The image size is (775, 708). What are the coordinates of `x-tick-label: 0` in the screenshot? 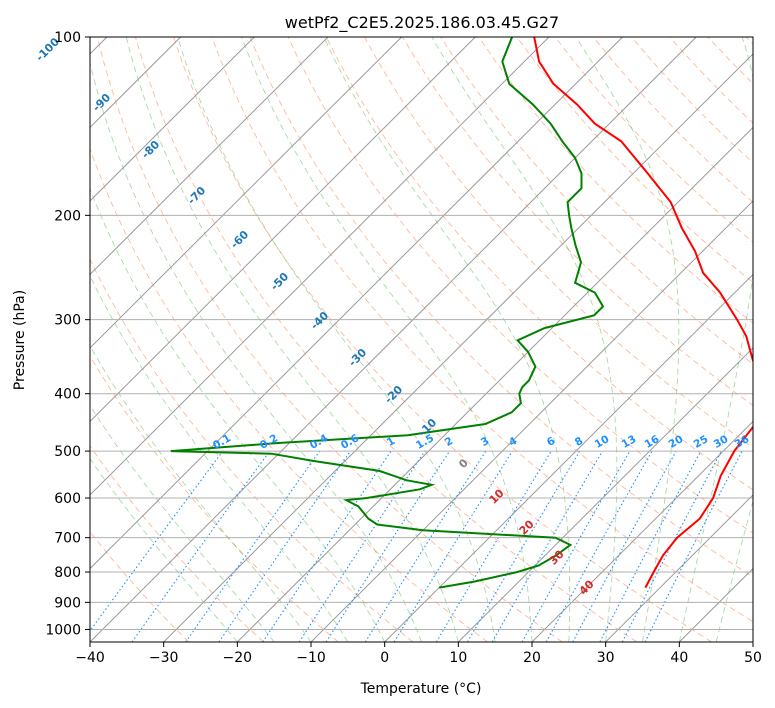 It's located at (384, 658).